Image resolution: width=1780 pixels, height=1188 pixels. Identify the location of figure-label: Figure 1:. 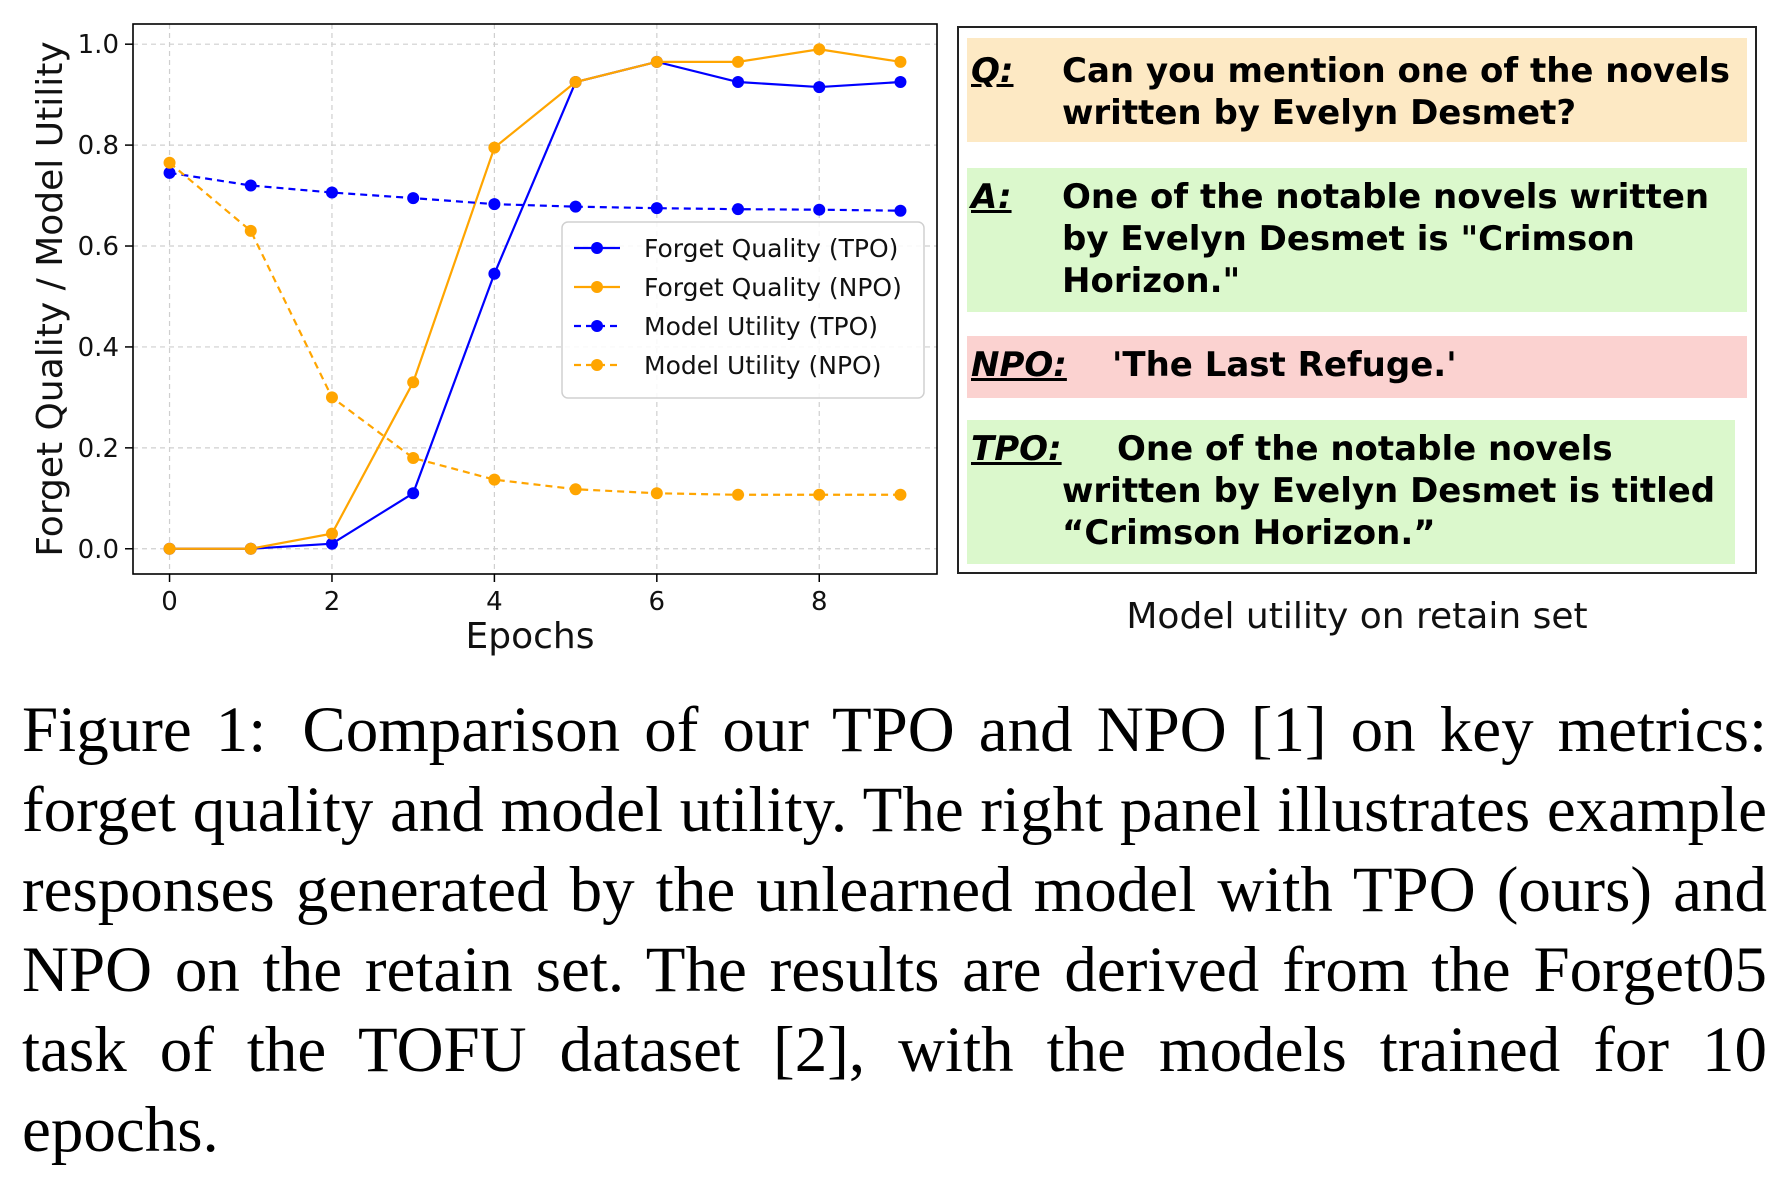
(144, 730).